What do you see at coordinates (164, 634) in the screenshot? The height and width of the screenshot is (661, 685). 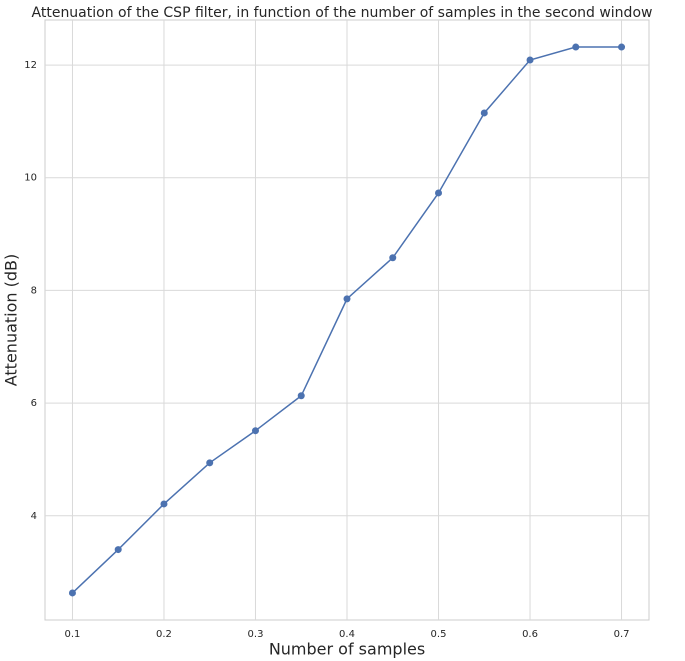 I see `x-tick-label: 0.2` at bounding box center [164, 634].